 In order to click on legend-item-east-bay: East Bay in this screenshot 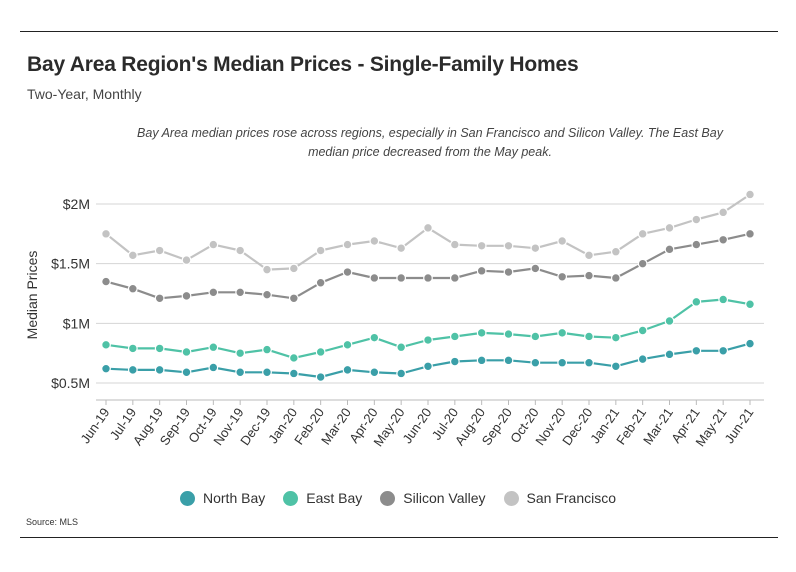, I will do `click(322, 498)`.